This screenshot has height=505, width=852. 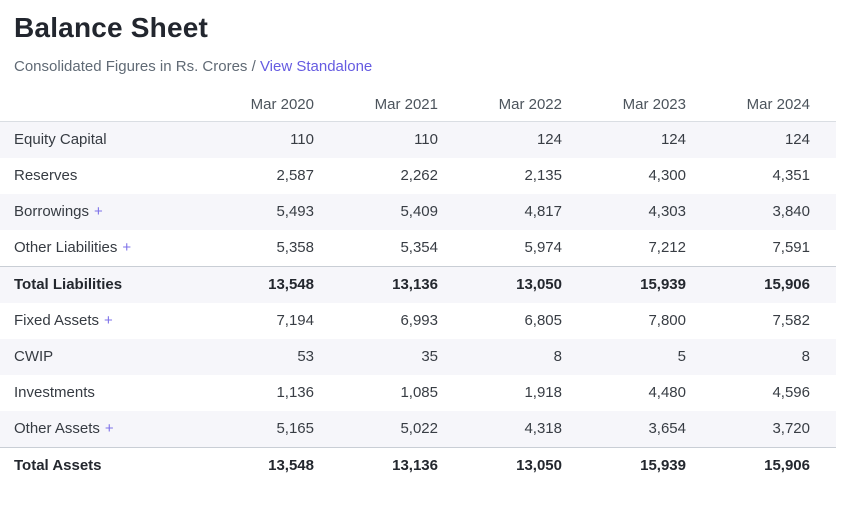 I want to click on row-label: Investments, so click(x=54, y=392).